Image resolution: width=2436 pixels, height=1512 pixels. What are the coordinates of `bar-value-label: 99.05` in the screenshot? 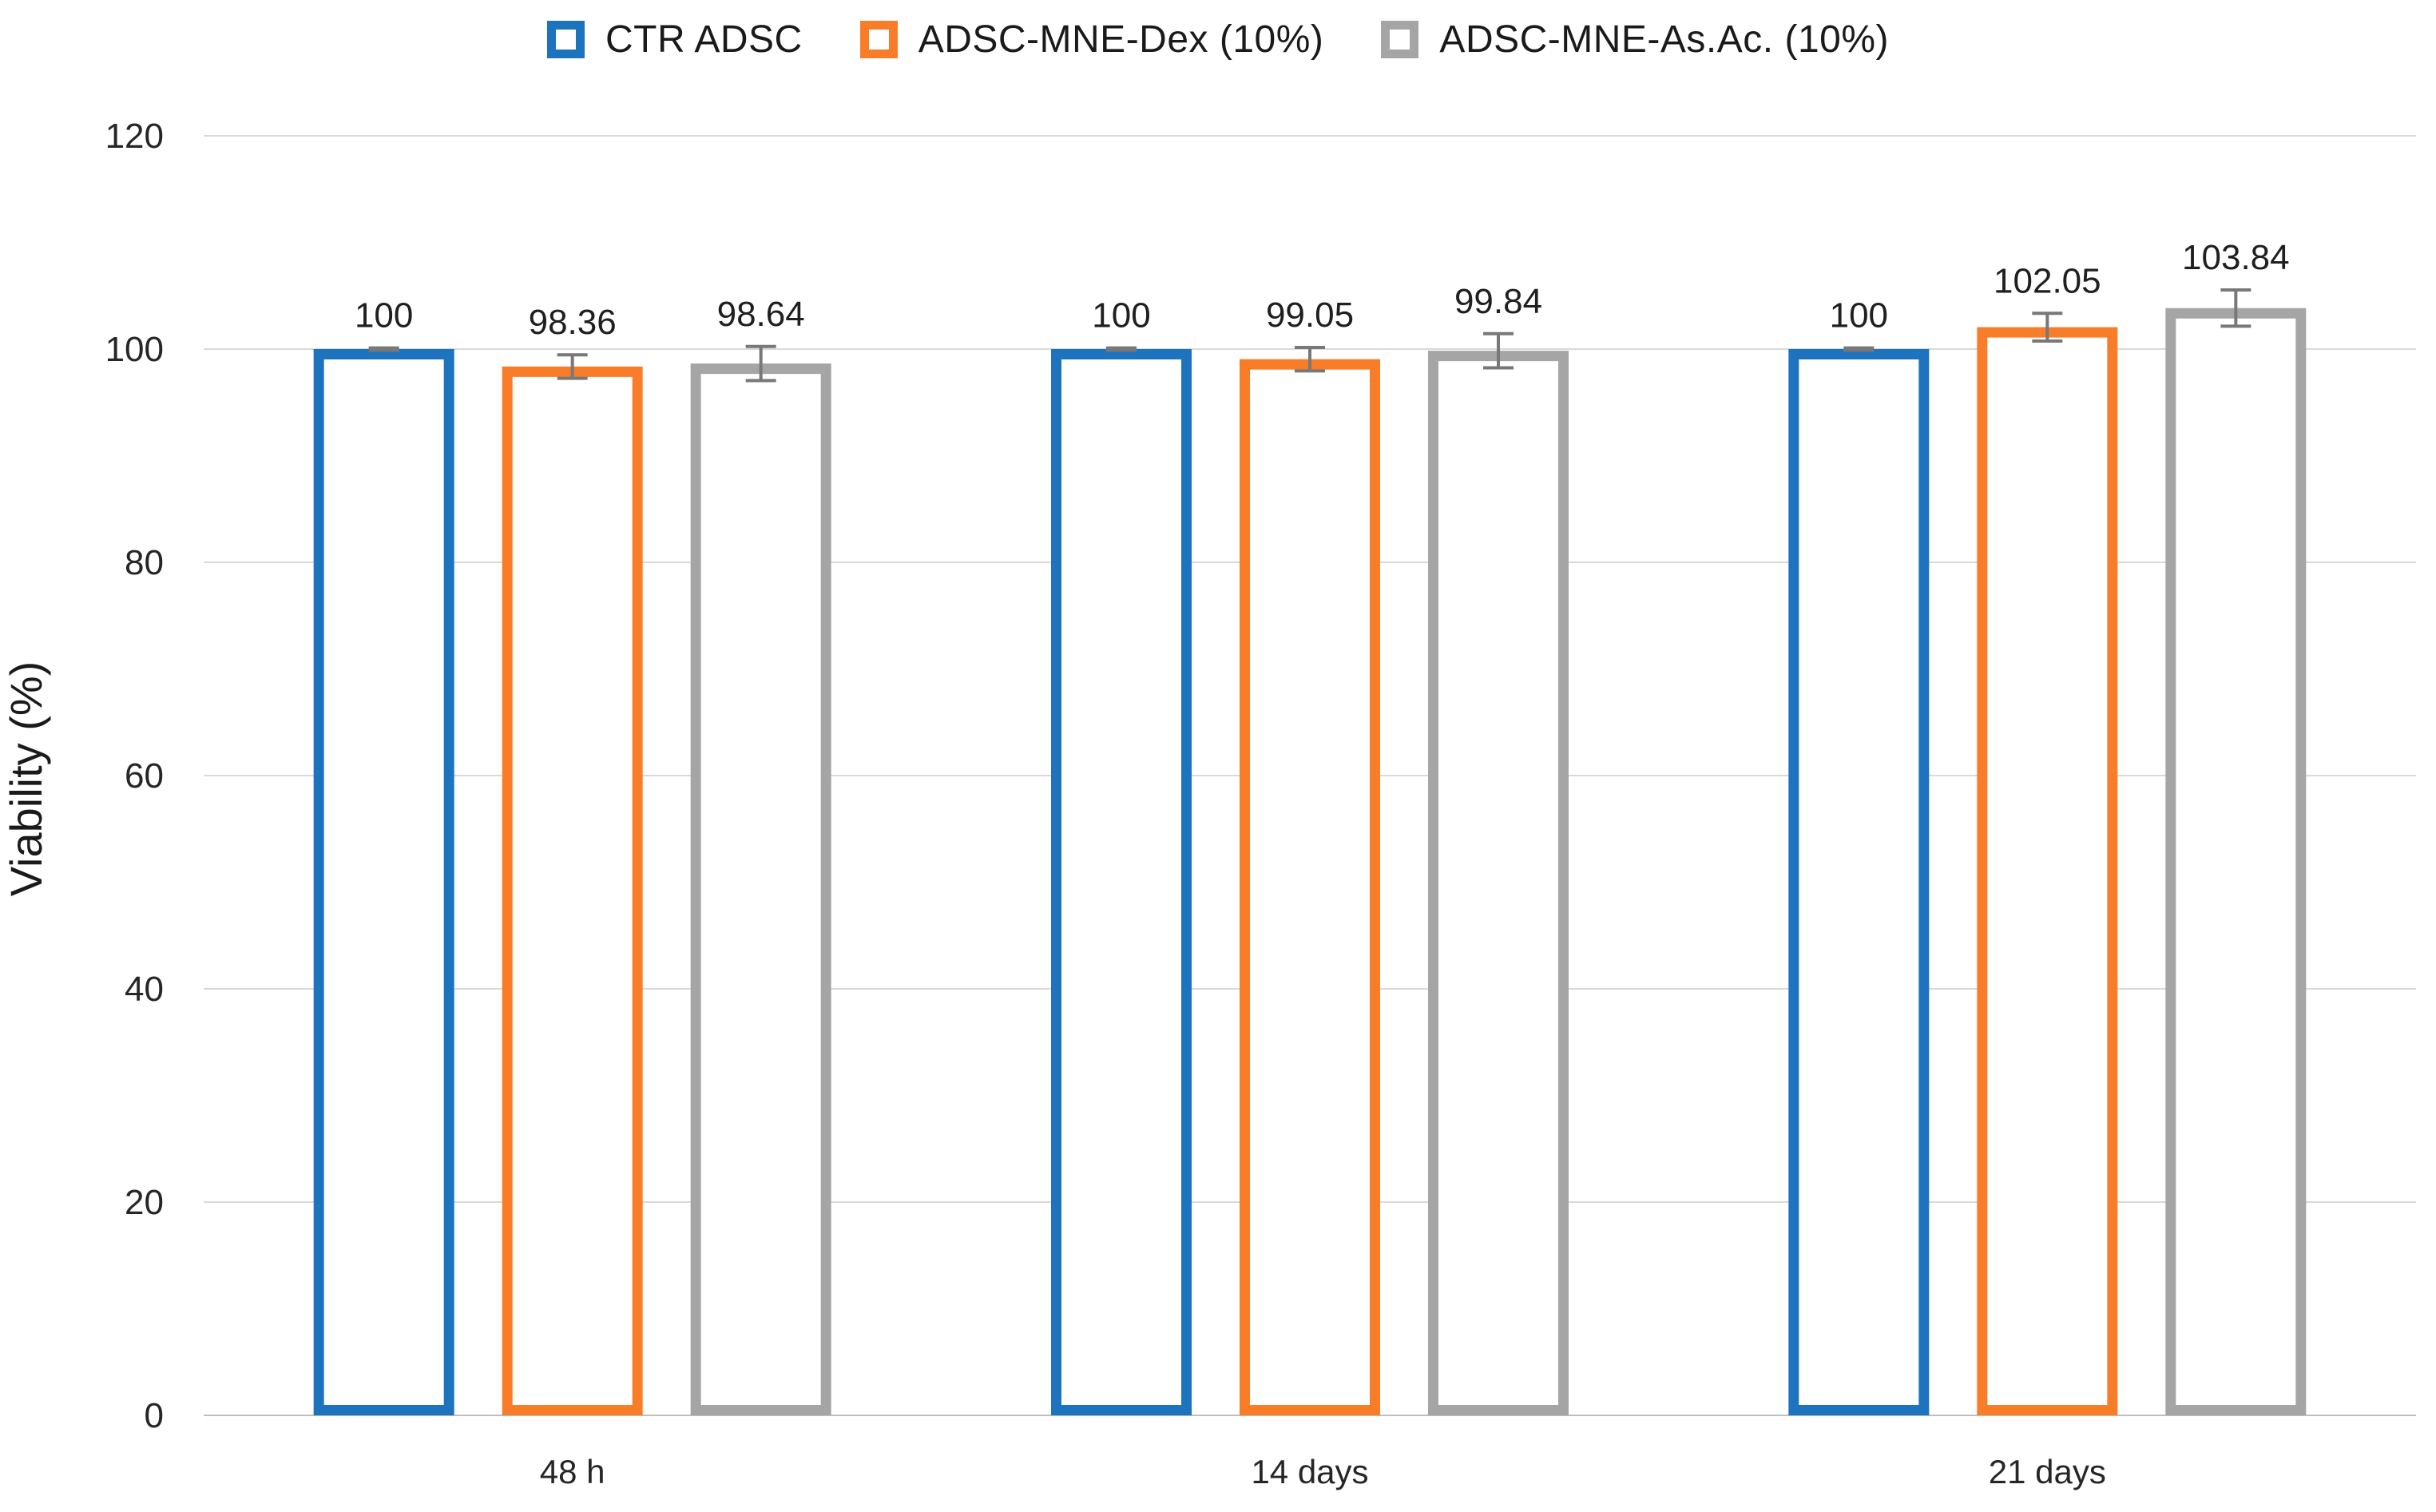 It's located at (1310, 315).